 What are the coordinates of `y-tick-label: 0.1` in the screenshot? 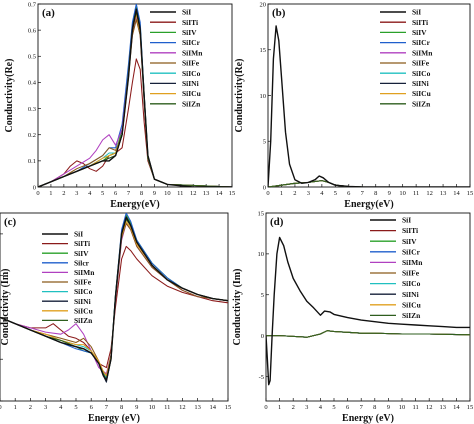 It's located at (32, 161).